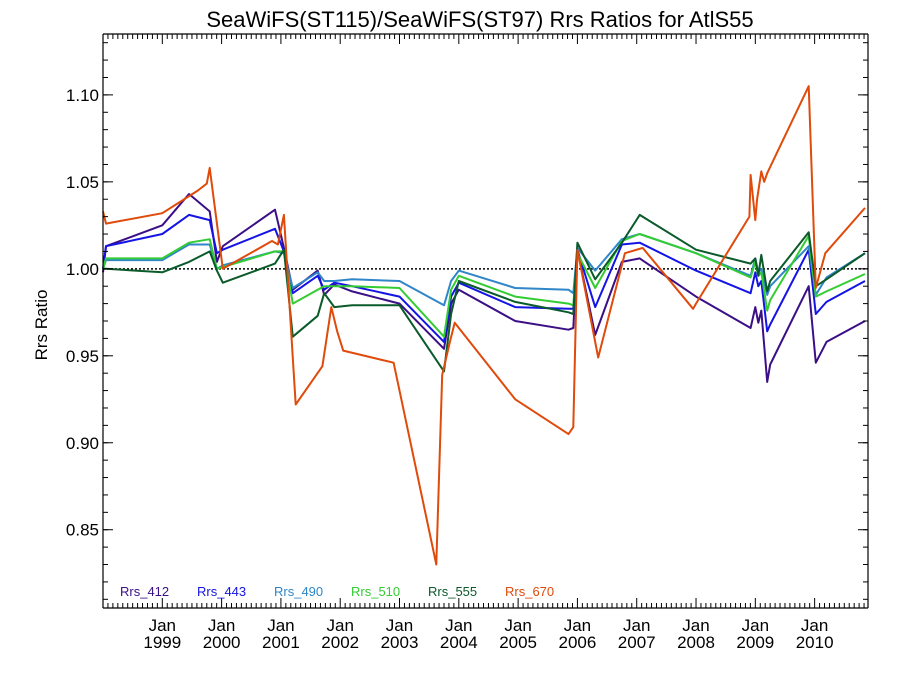  I want to click on x-tick-label-year: 2001, so click(281, 642).